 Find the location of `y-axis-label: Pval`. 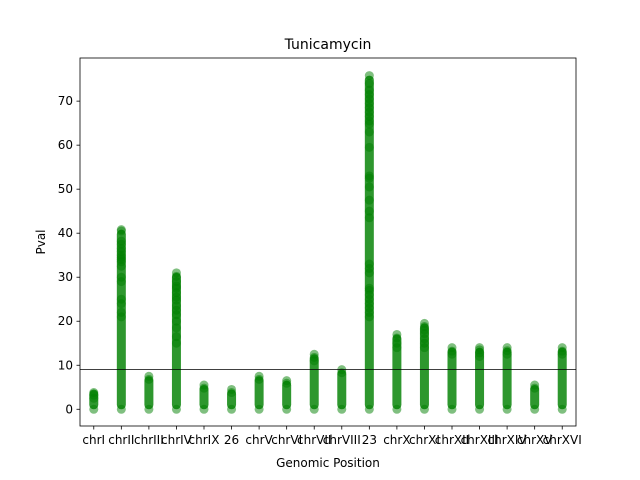

y-axis-label: Pval is located at coordinates (41, 241).